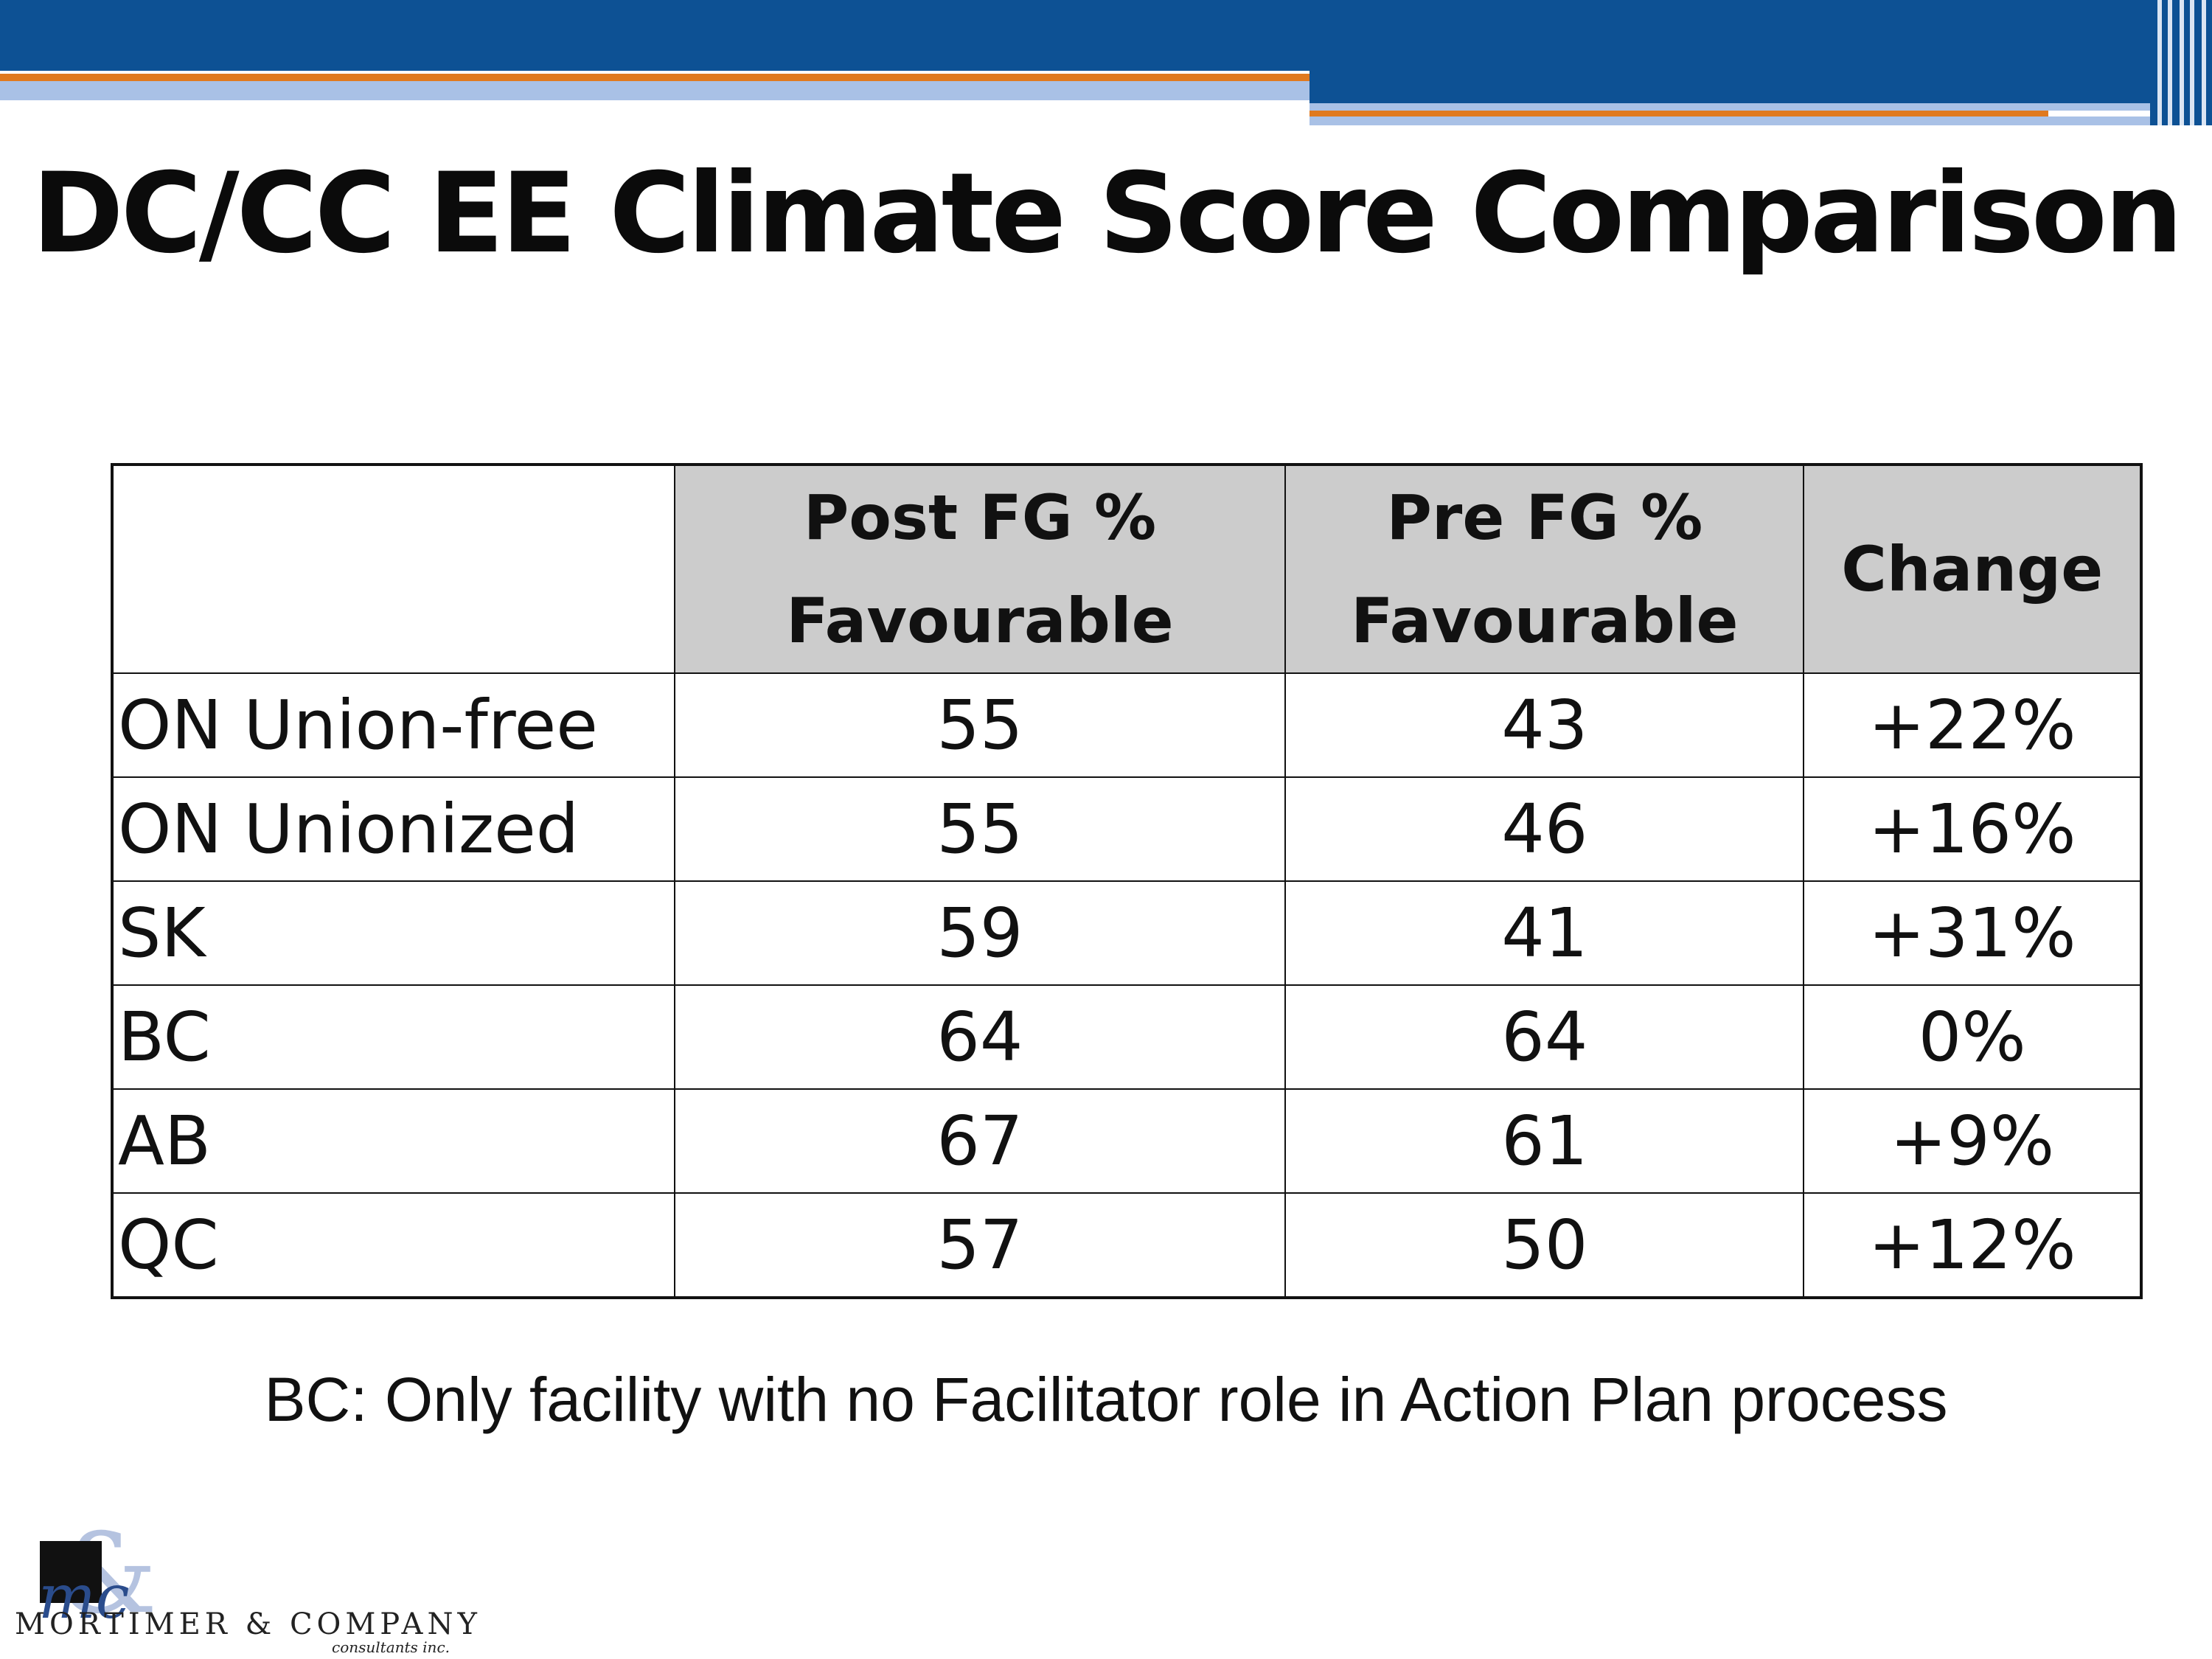  I want to click on table-row: QC 57 50 +12%, so click(1126, 1245).